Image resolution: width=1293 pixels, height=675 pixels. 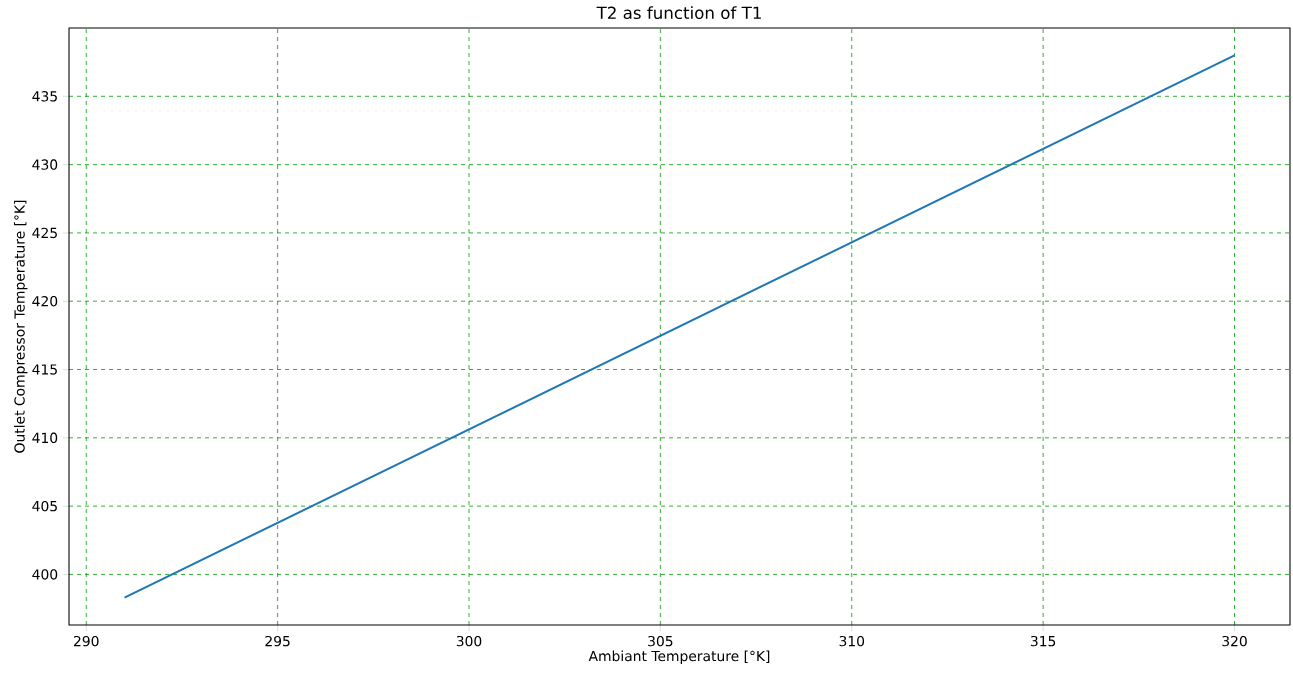 What do you see at coordinates (45, 438) in the screenshot?
I see `y-tick-label: 410` at bounding box center [45, 438].